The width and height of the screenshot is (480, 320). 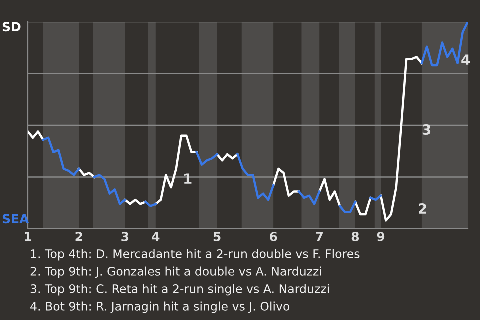 I want to click on x-tick-label: 2, so click(x=79, y=237).